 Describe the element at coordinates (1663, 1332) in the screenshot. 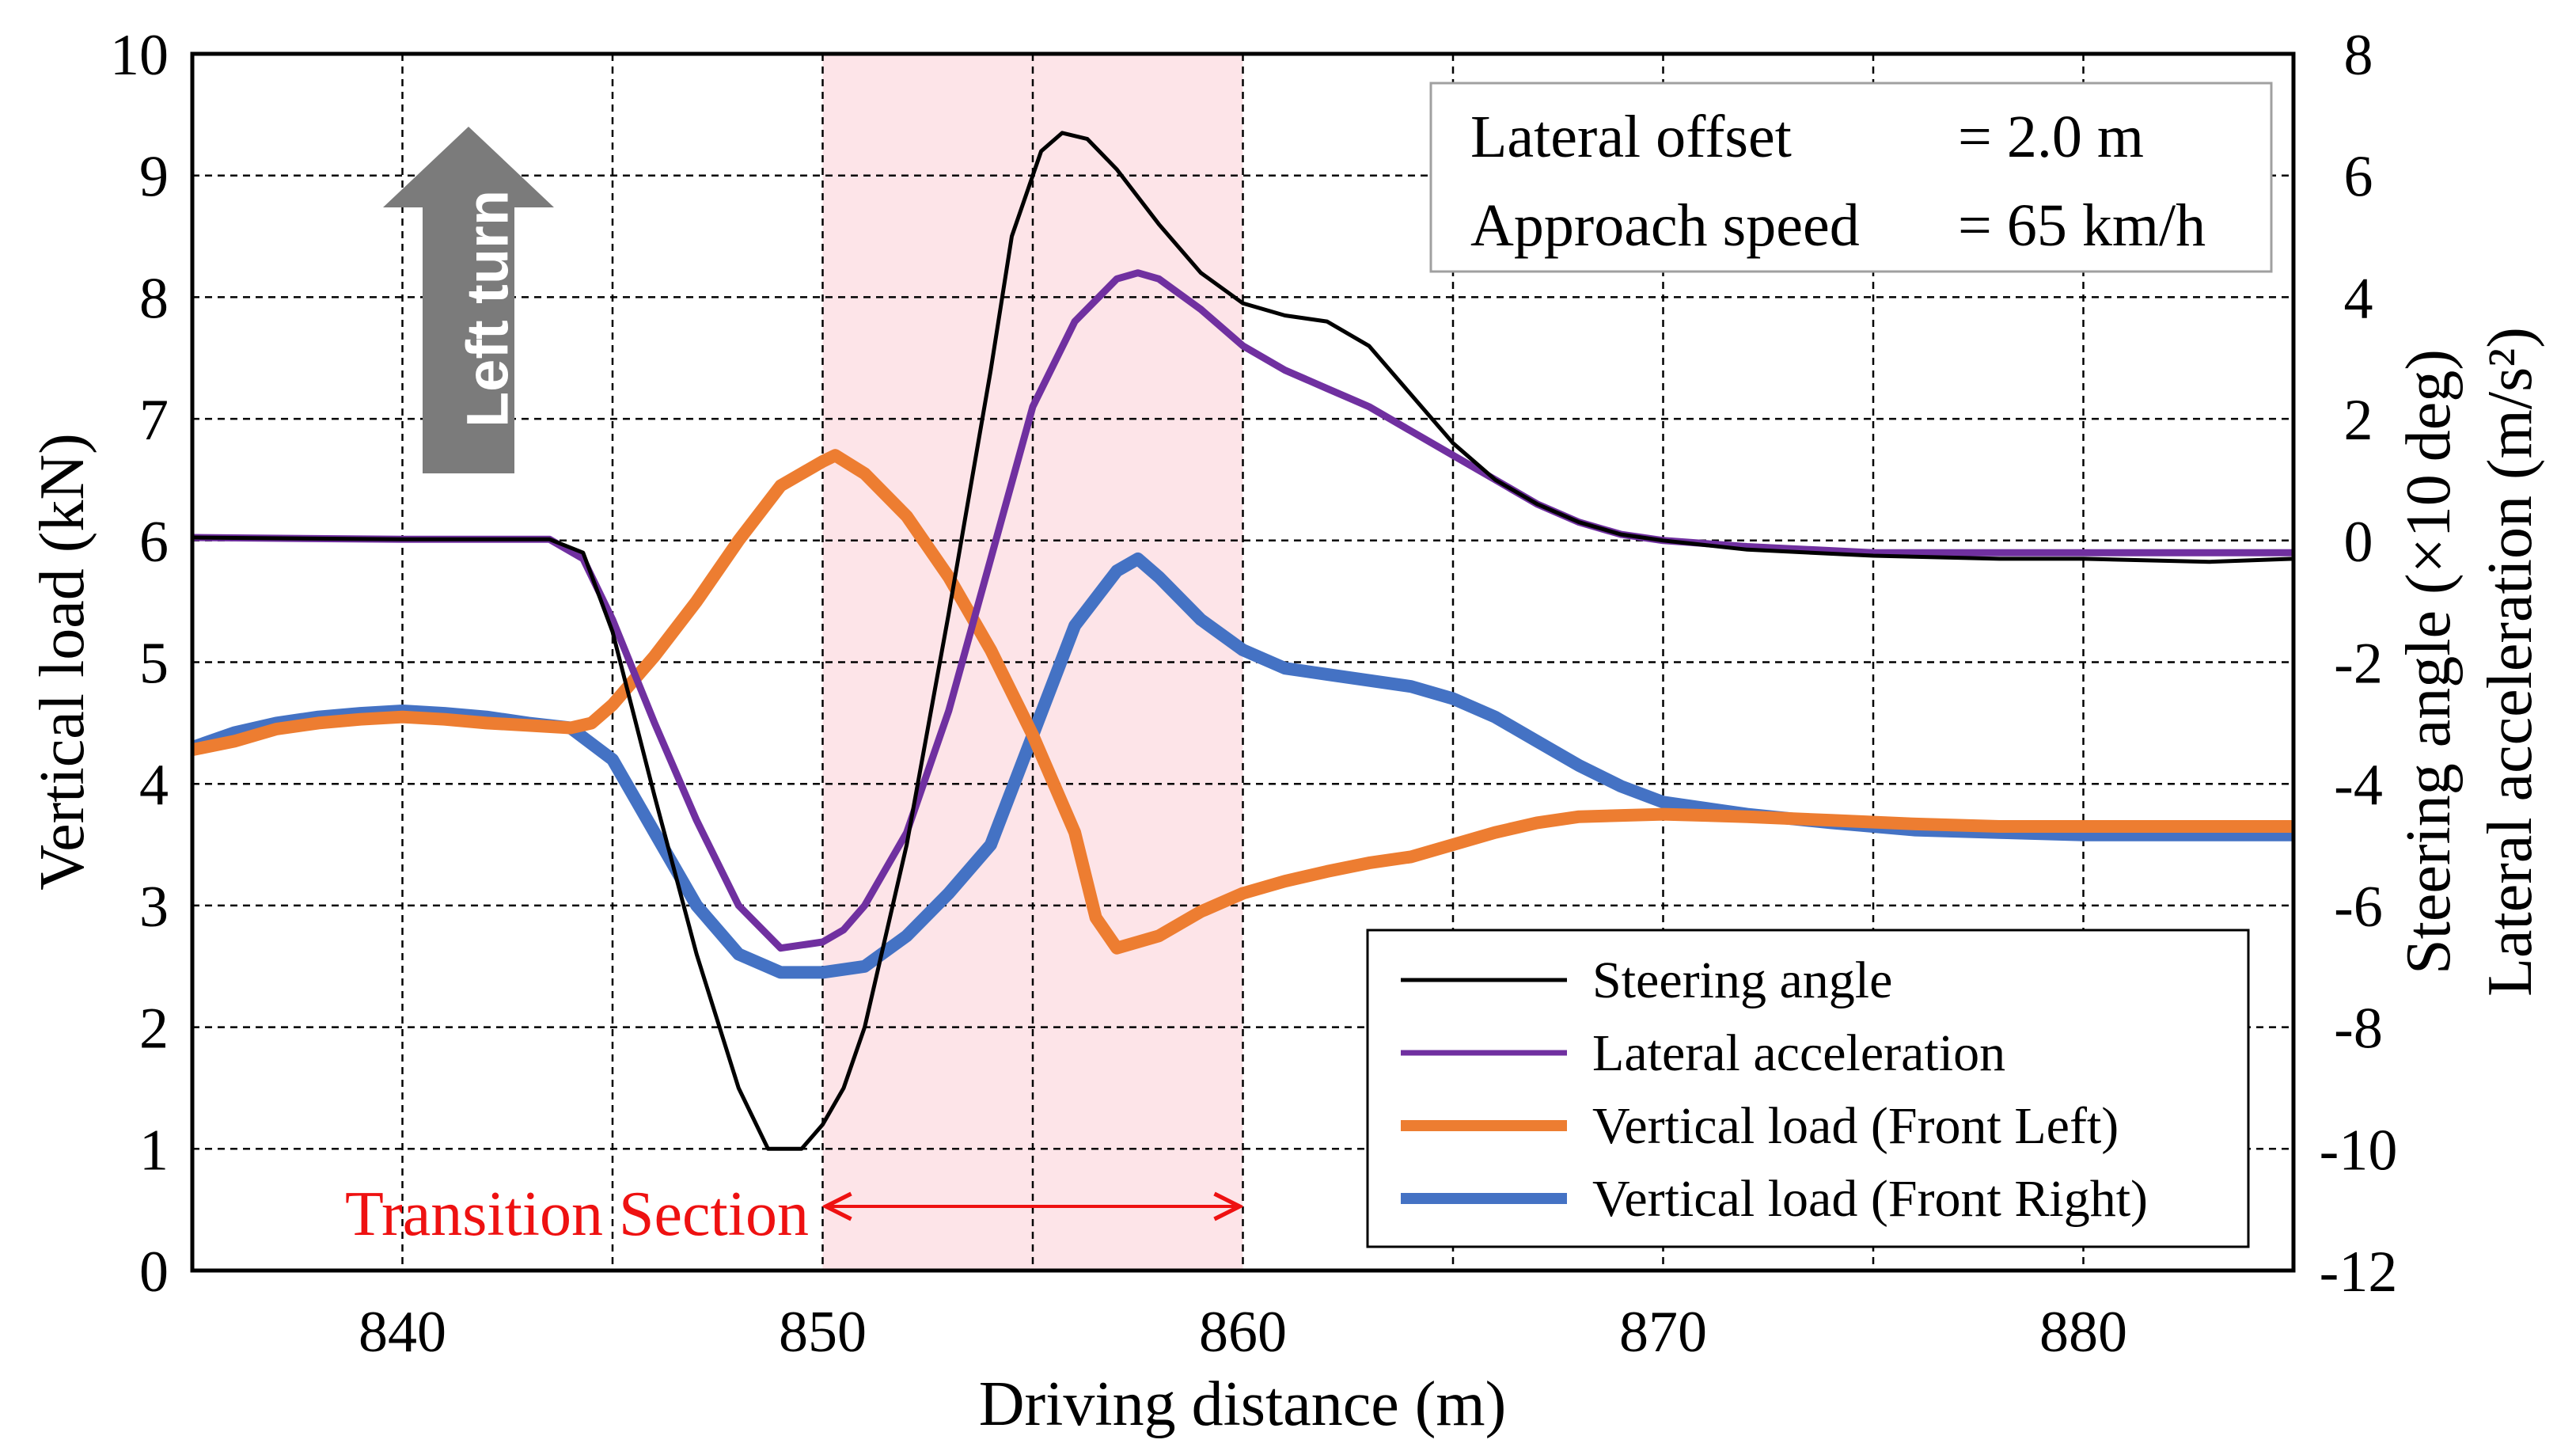

I see `x-tick-870: 870` at that location.